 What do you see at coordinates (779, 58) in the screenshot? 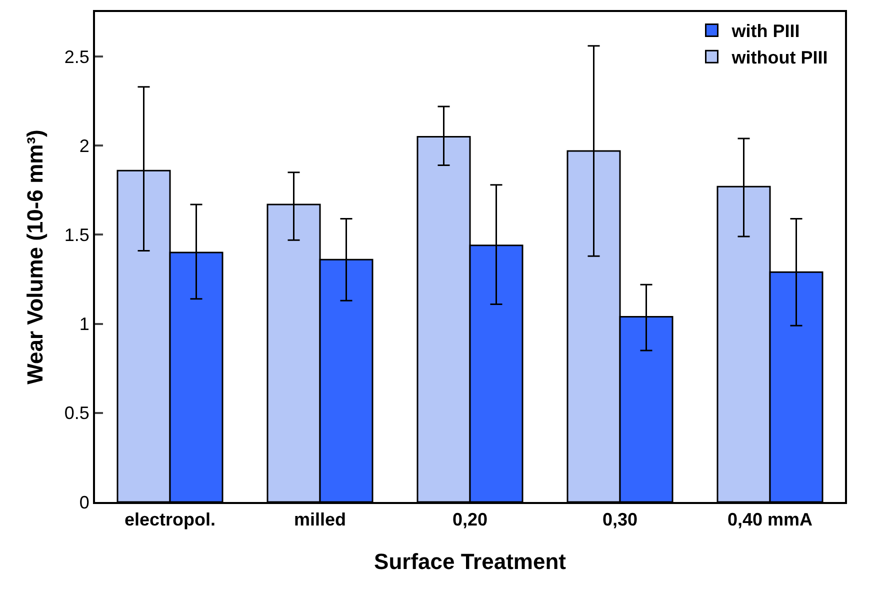
I see `legend-label: without PIII` at bounding box center [779, 58].